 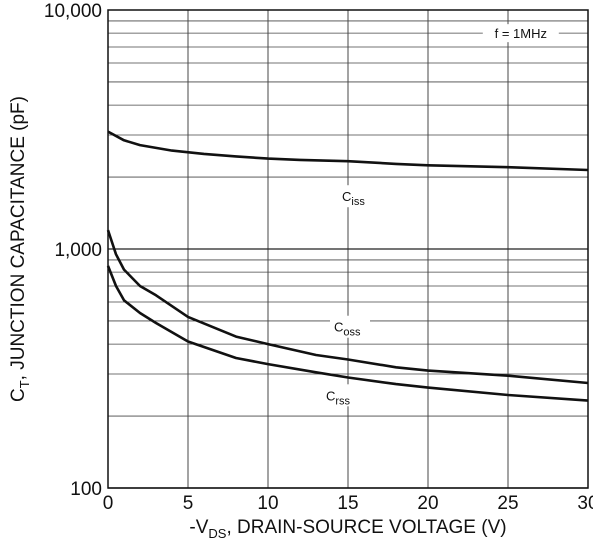 I want to click on y-axis-title-rest: , JUNCTION CAPACITANCE (pF), so click(x=18, y=238).